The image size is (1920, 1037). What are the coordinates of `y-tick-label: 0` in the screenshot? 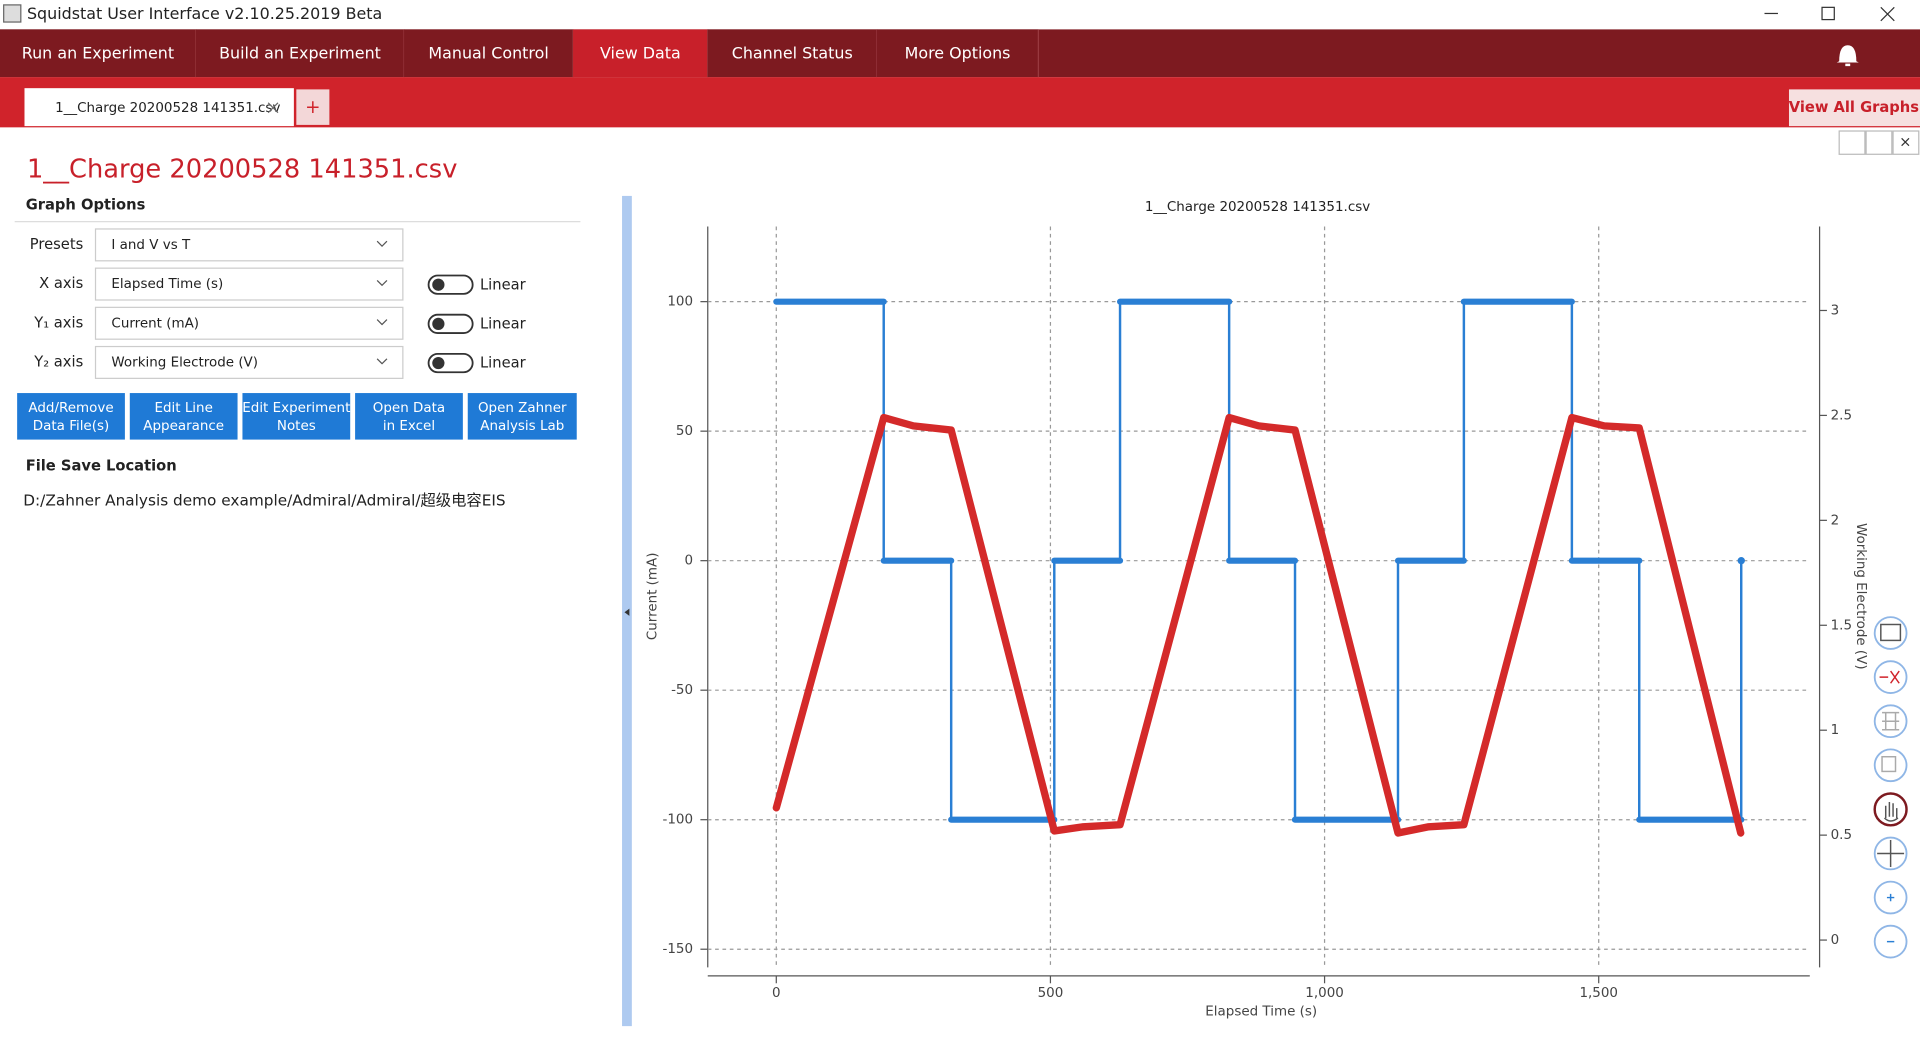 It's located at (688, 561).